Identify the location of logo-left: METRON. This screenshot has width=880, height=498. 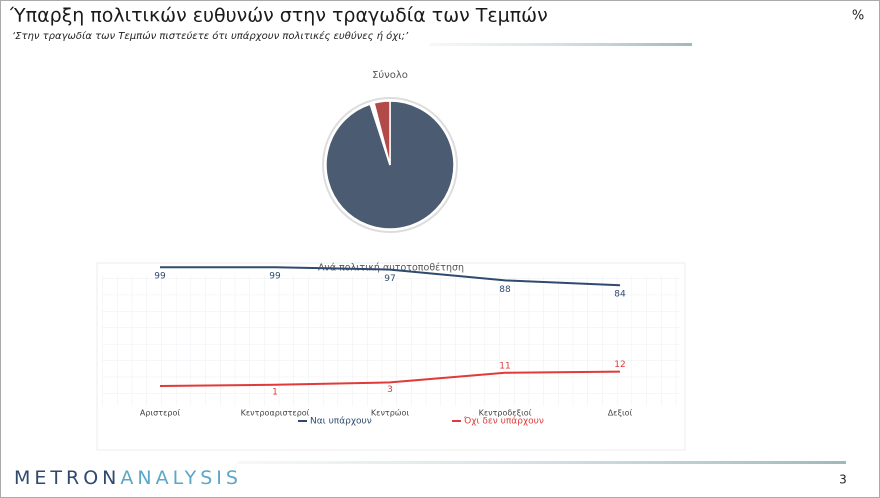
(67, 478).